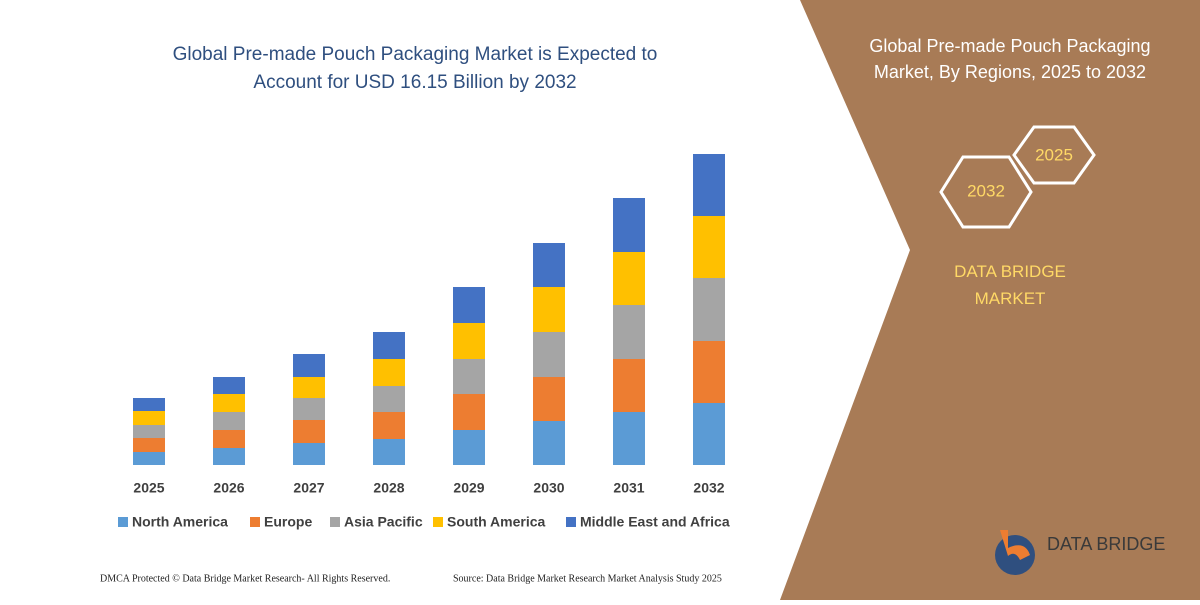 Image resolution: width=1200 pixels, height=605 pixels. I want to click on x-tick-label: 2029, so click(468, 488).